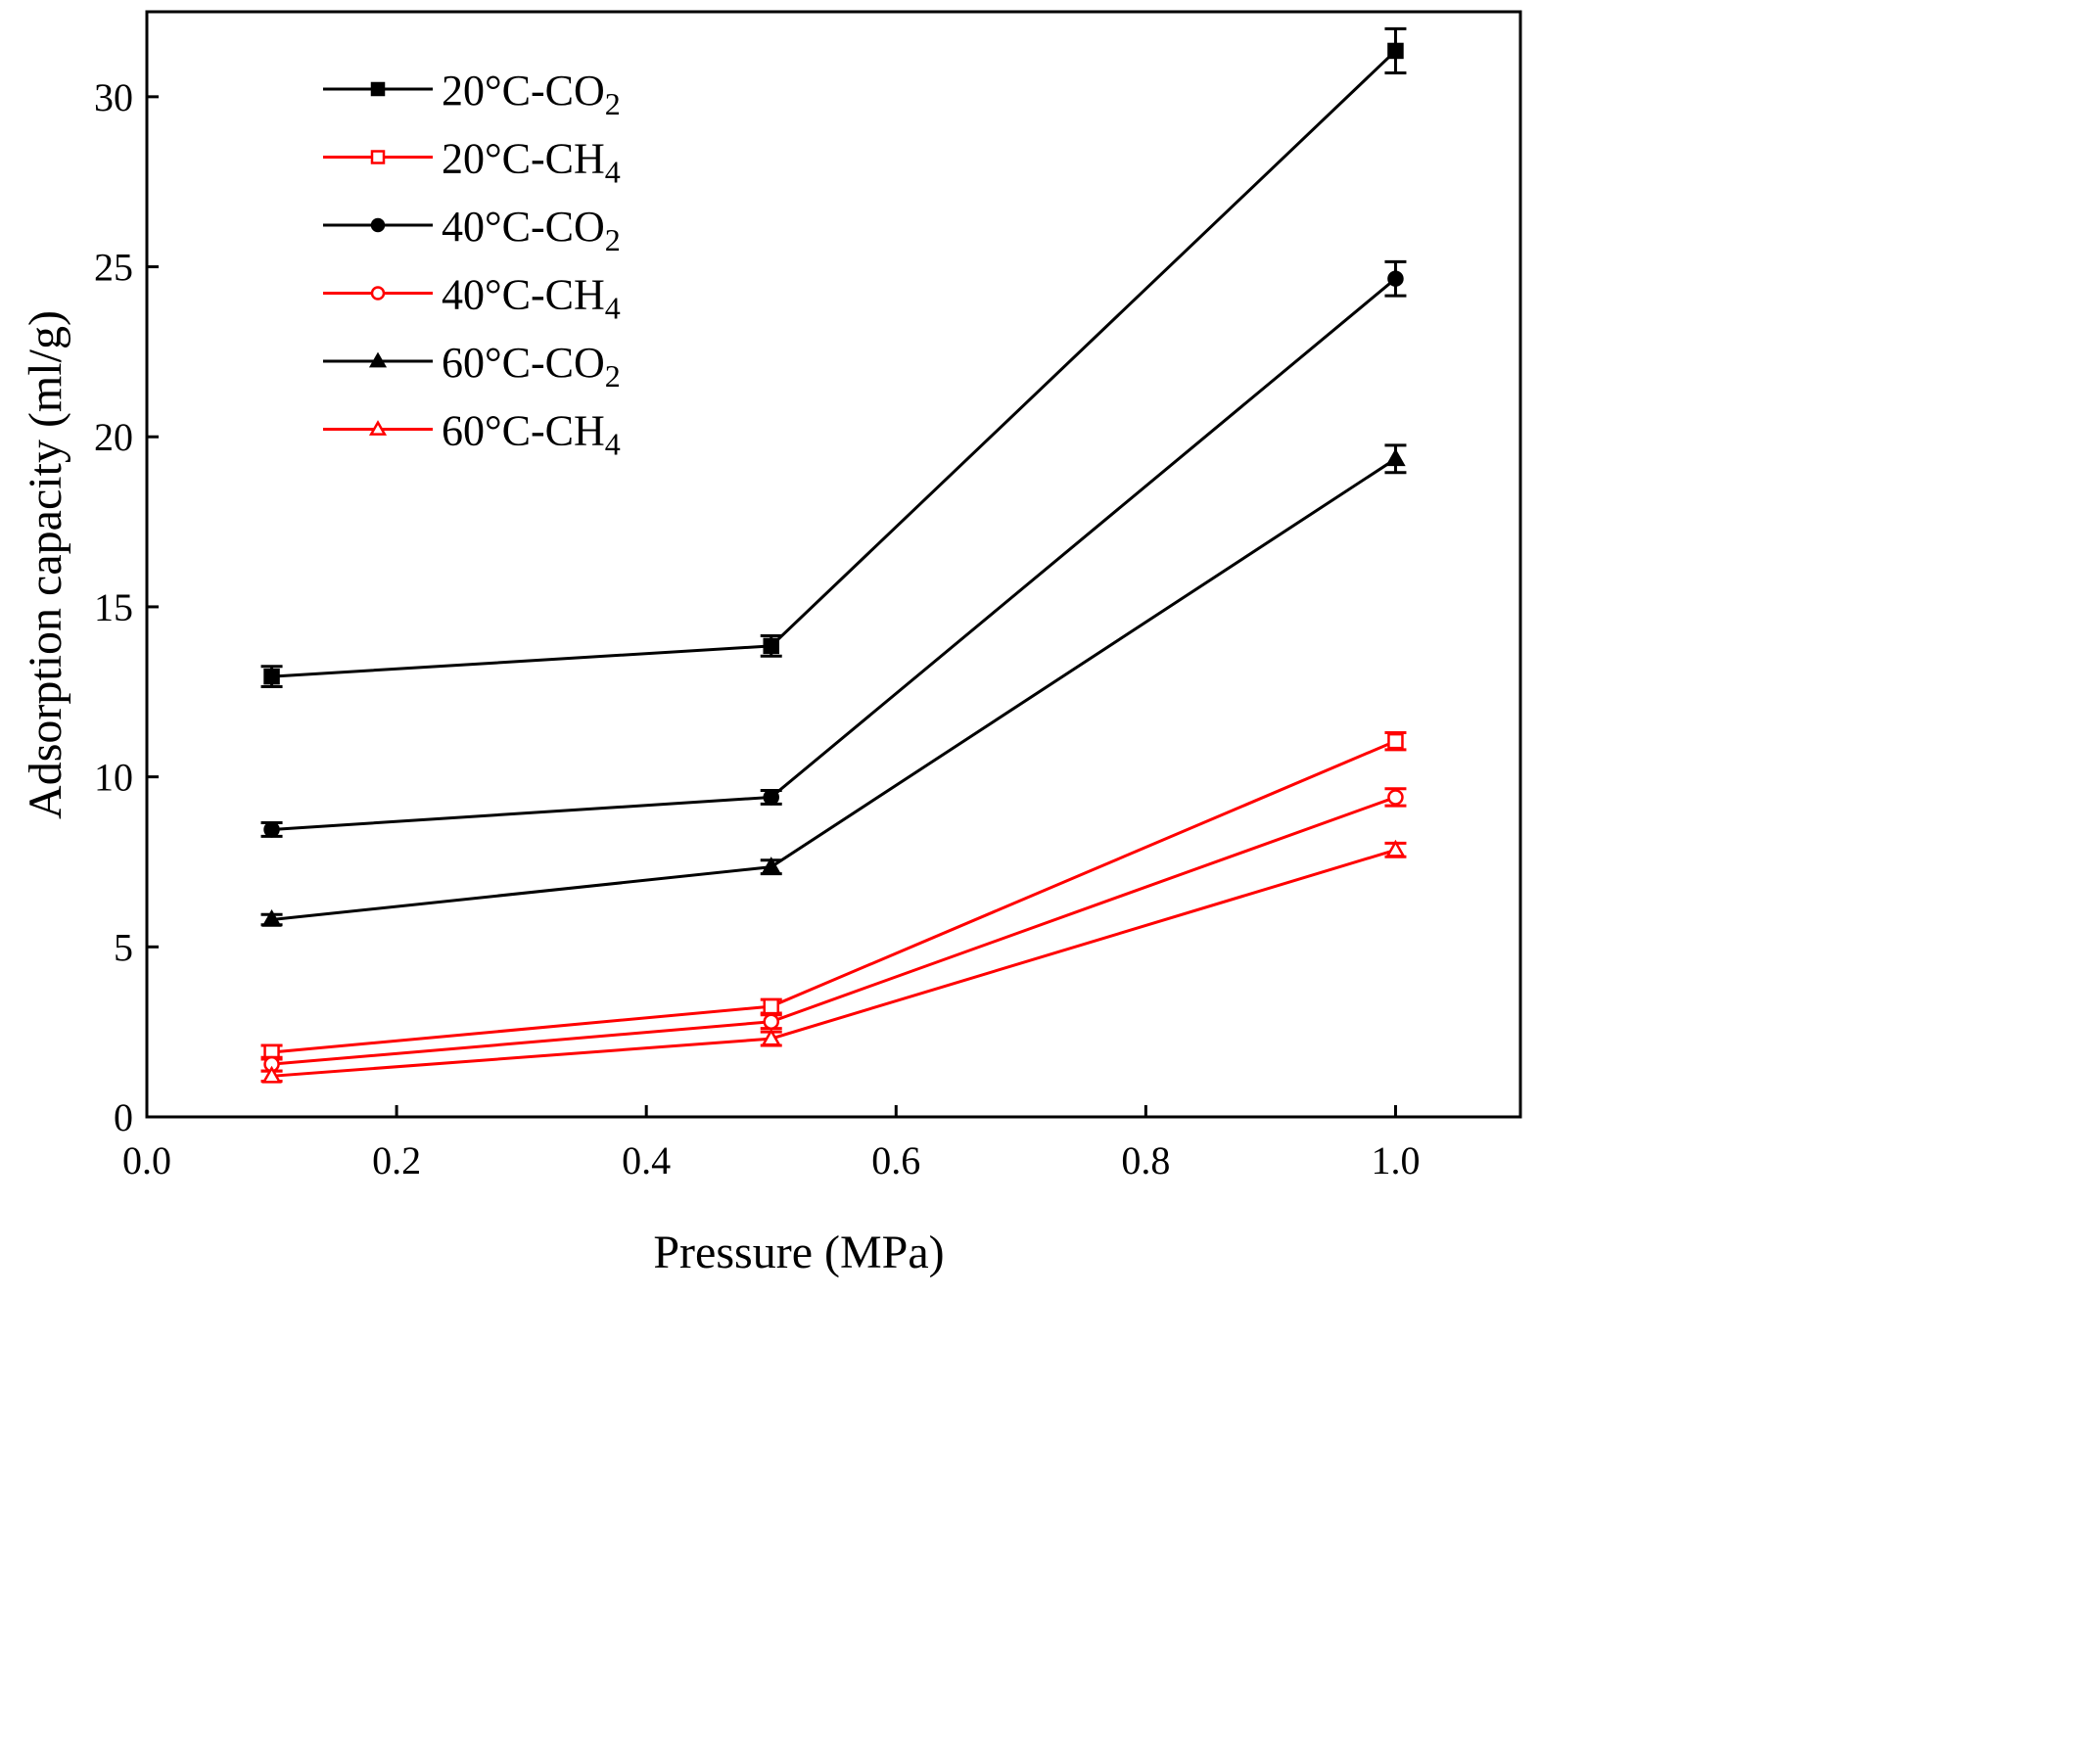 This screenshot has width=2100, height=1761. I want to click on legend-item-2: 20°C-CH4, so click(472, 162).